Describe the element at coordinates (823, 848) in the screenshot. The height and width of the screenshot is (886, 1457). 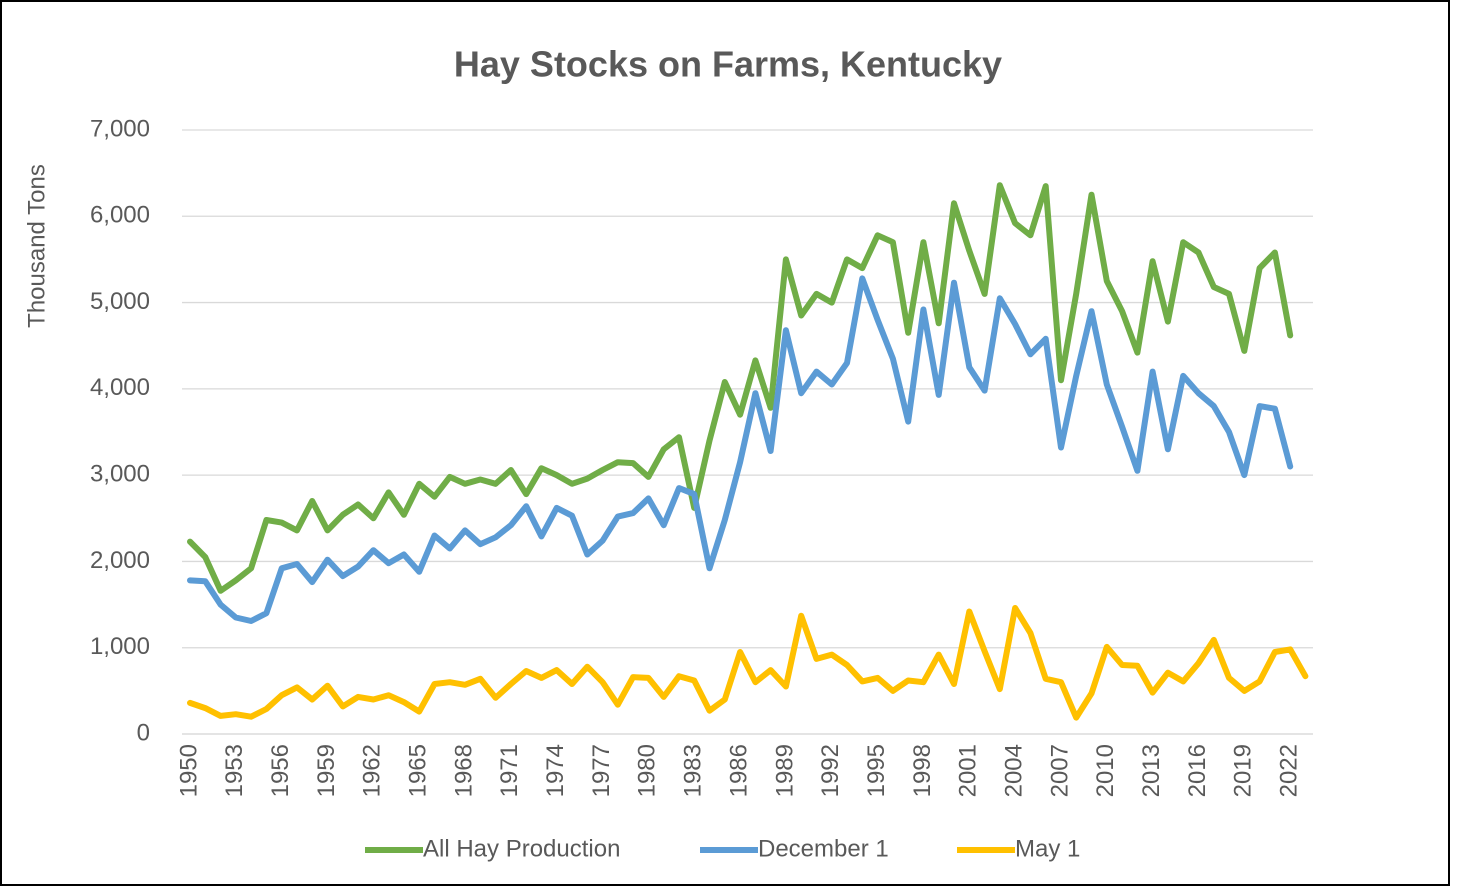
I see `legend-label: December 1` at that location.